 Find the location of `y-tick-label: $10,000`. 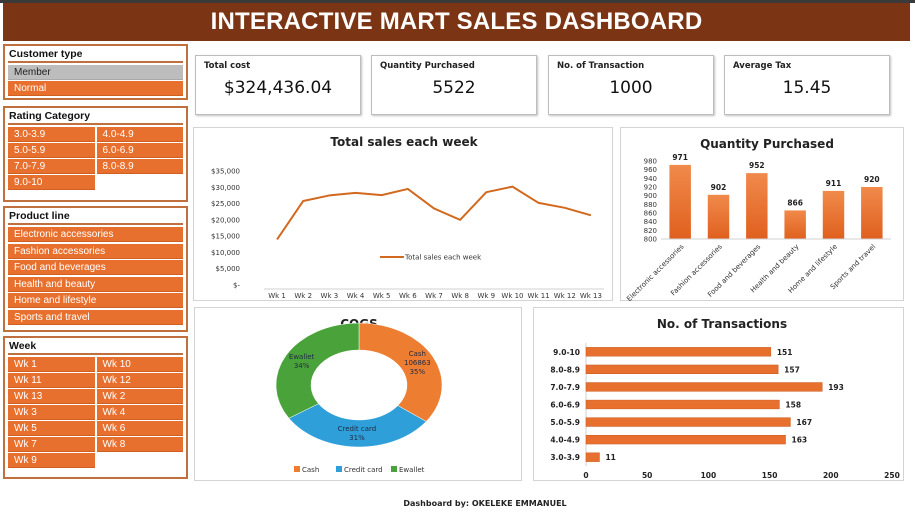

y-tick-label: $10,000 is located at coordinates (225, 253).